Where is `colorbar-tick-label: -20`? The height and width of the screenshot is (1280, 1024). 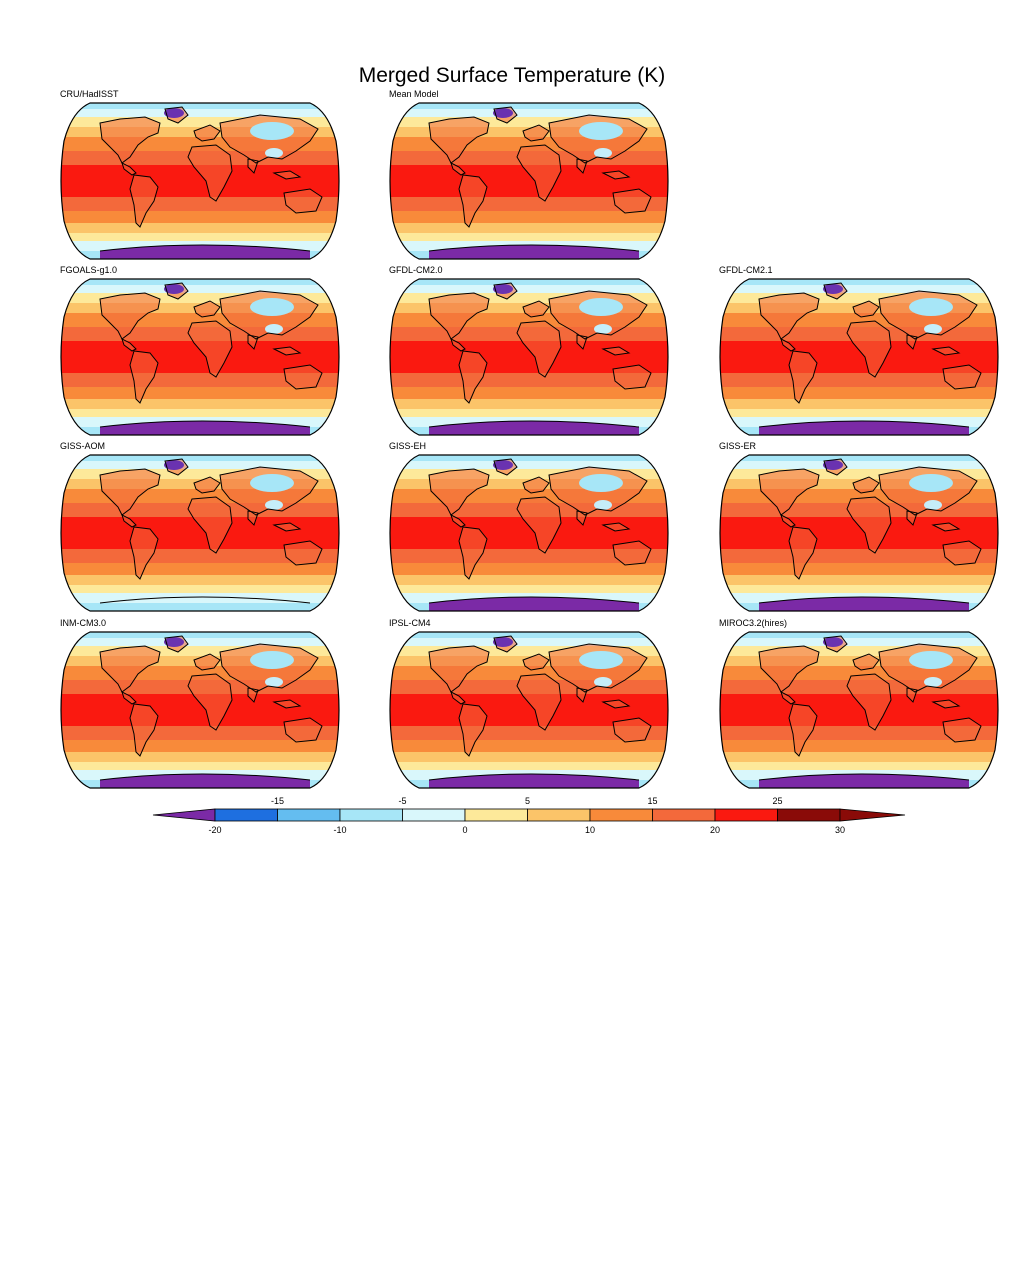
colorbar-tick-label: -20 is located at coordinates (215, 830).